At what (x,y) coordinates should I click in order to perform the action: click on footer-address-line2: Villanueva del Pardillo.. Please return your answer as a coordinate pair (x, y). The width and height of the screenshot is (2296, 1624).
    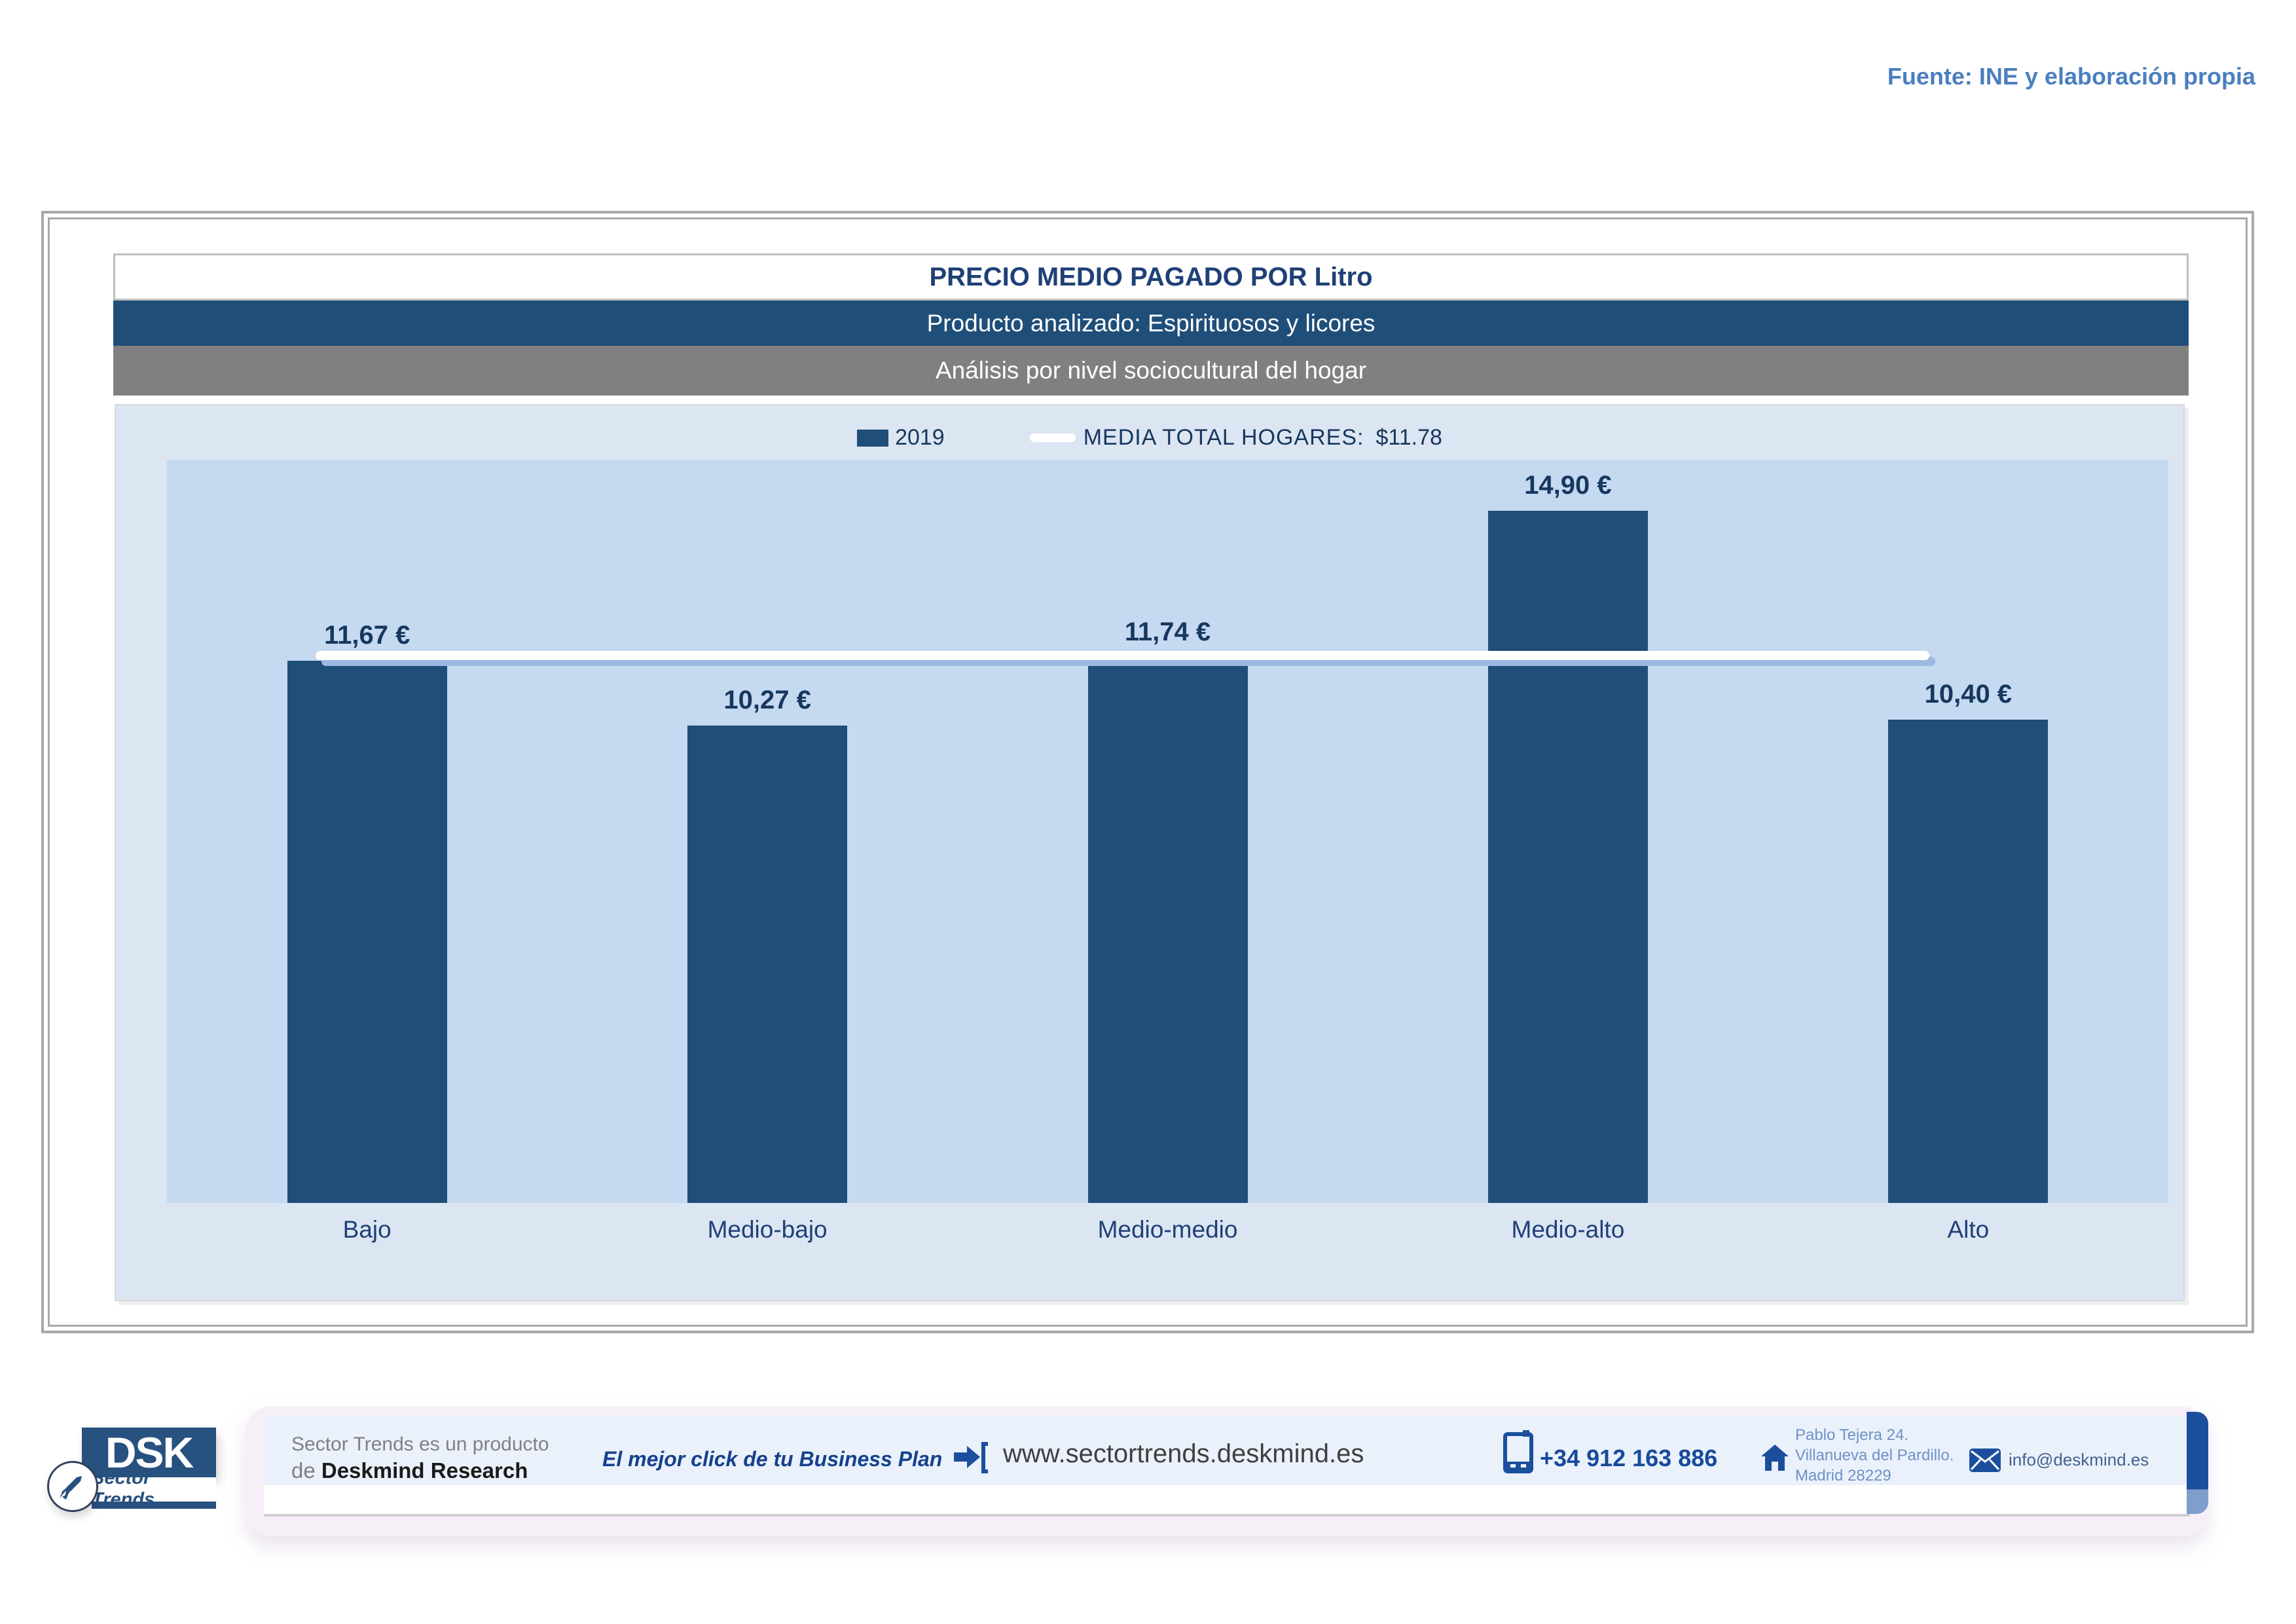
    Looking at the image, I should click on (1874, 1455).